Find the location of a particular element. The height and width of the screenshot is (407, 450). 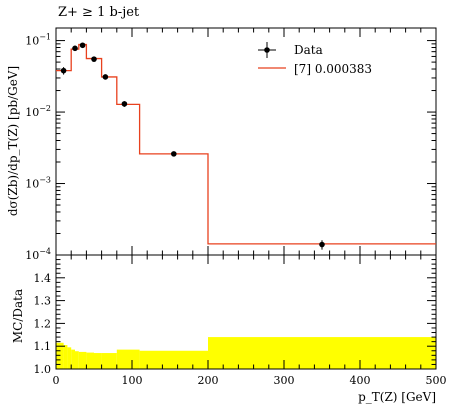

legend-mc-label: [7] 0.000383 is located at coordinates (333, 69).